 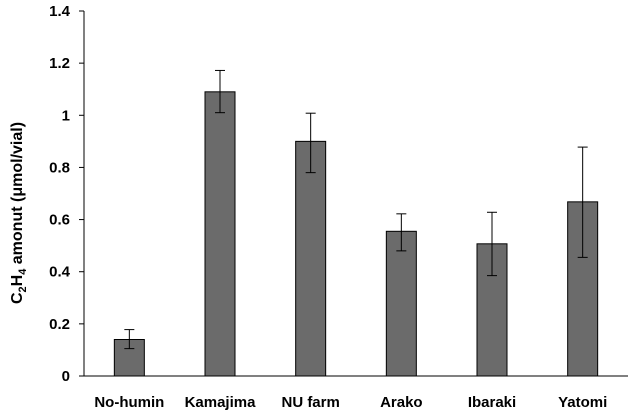 What do you see at coordinates (17, 281) in the screenshot?
I see `ylabel-mid: H` at bounding box center [17, 281].